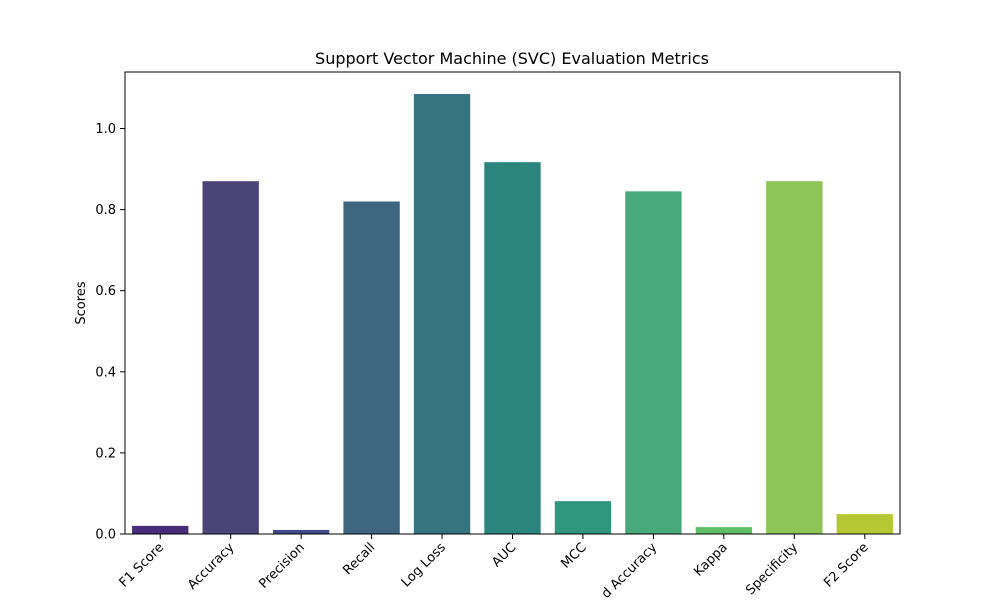 The width and height of the screenshot is (1000, 600). Describe the element at coordinates (105, 129) in the screenshot. I see `y-tick-label-5: 1.0` at that location.